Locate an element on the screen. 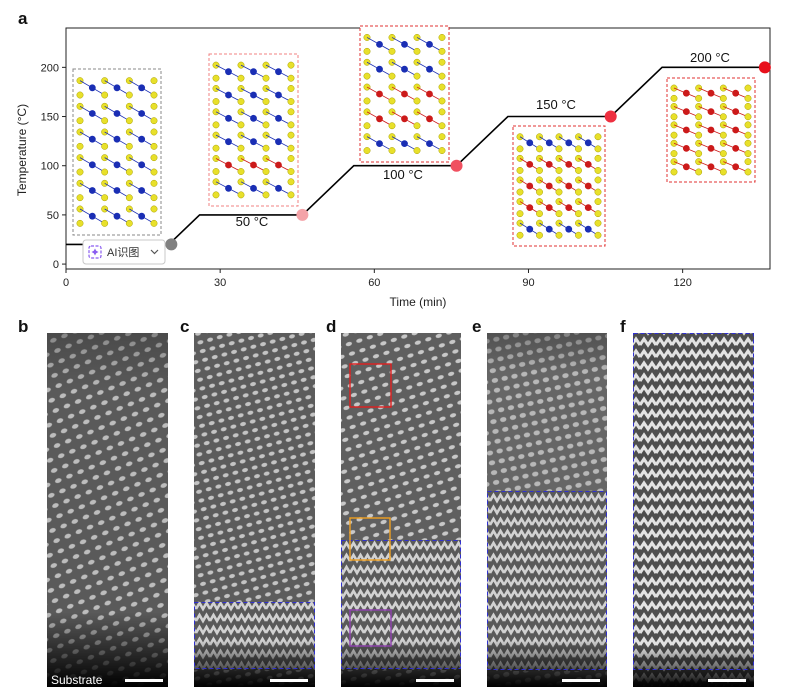  annotation-100c: 100 °C is located at coordinates (403, 174).